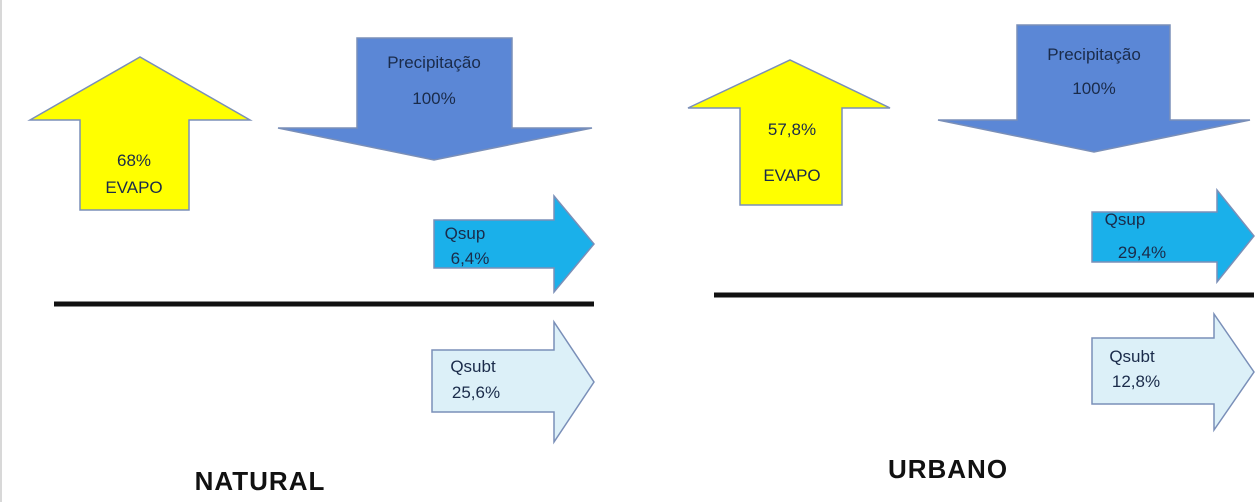 Image resolution: width=1260 pixels, height=502 pixels. I want to click on surface-runoff-arrow-urbano: Qsup 29,4%, so click(1173, 236).